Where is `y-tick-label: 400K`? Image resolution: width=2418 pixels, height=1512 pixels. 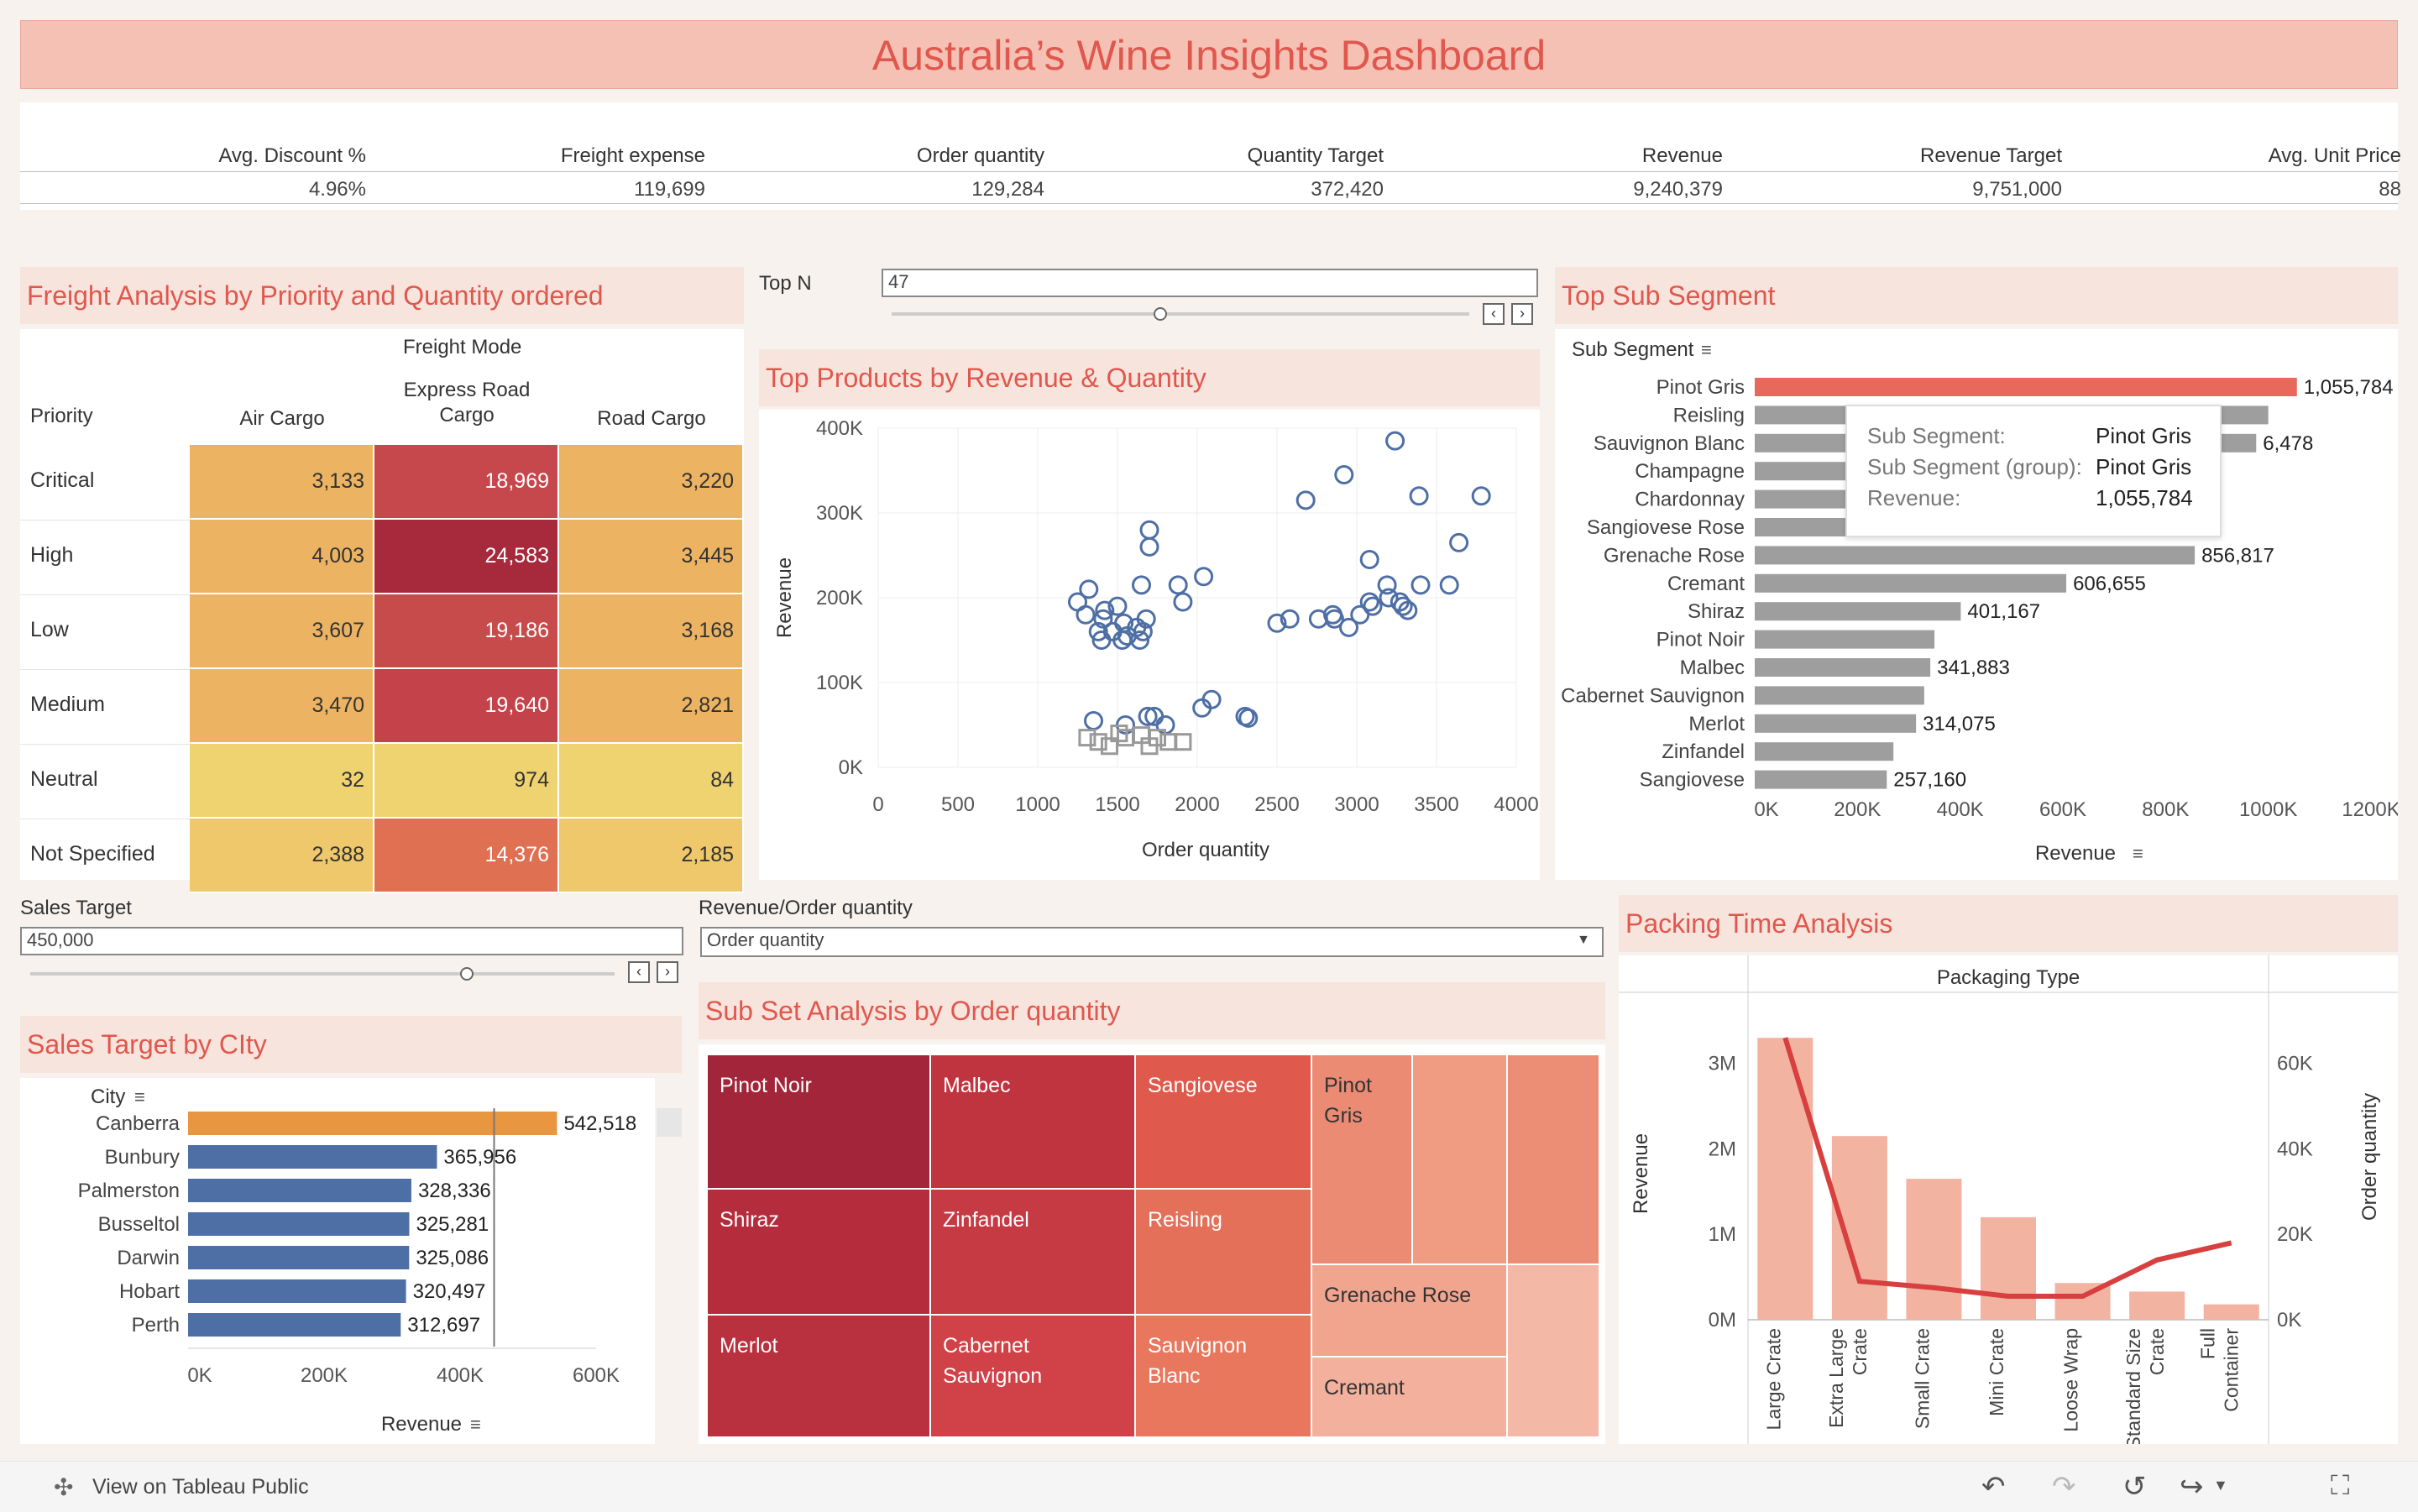
y-tick-label: 400K is located at coordinates (839, 428).